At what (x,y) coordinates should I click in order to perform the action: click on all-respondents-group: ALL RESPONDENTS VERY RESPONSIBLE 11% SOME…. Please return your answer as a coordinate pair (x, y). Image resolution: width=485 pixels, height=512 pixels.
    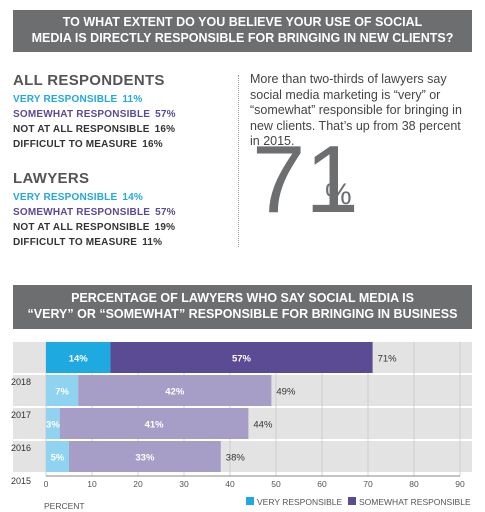
    Looking at the image, I should click on (123, 112).